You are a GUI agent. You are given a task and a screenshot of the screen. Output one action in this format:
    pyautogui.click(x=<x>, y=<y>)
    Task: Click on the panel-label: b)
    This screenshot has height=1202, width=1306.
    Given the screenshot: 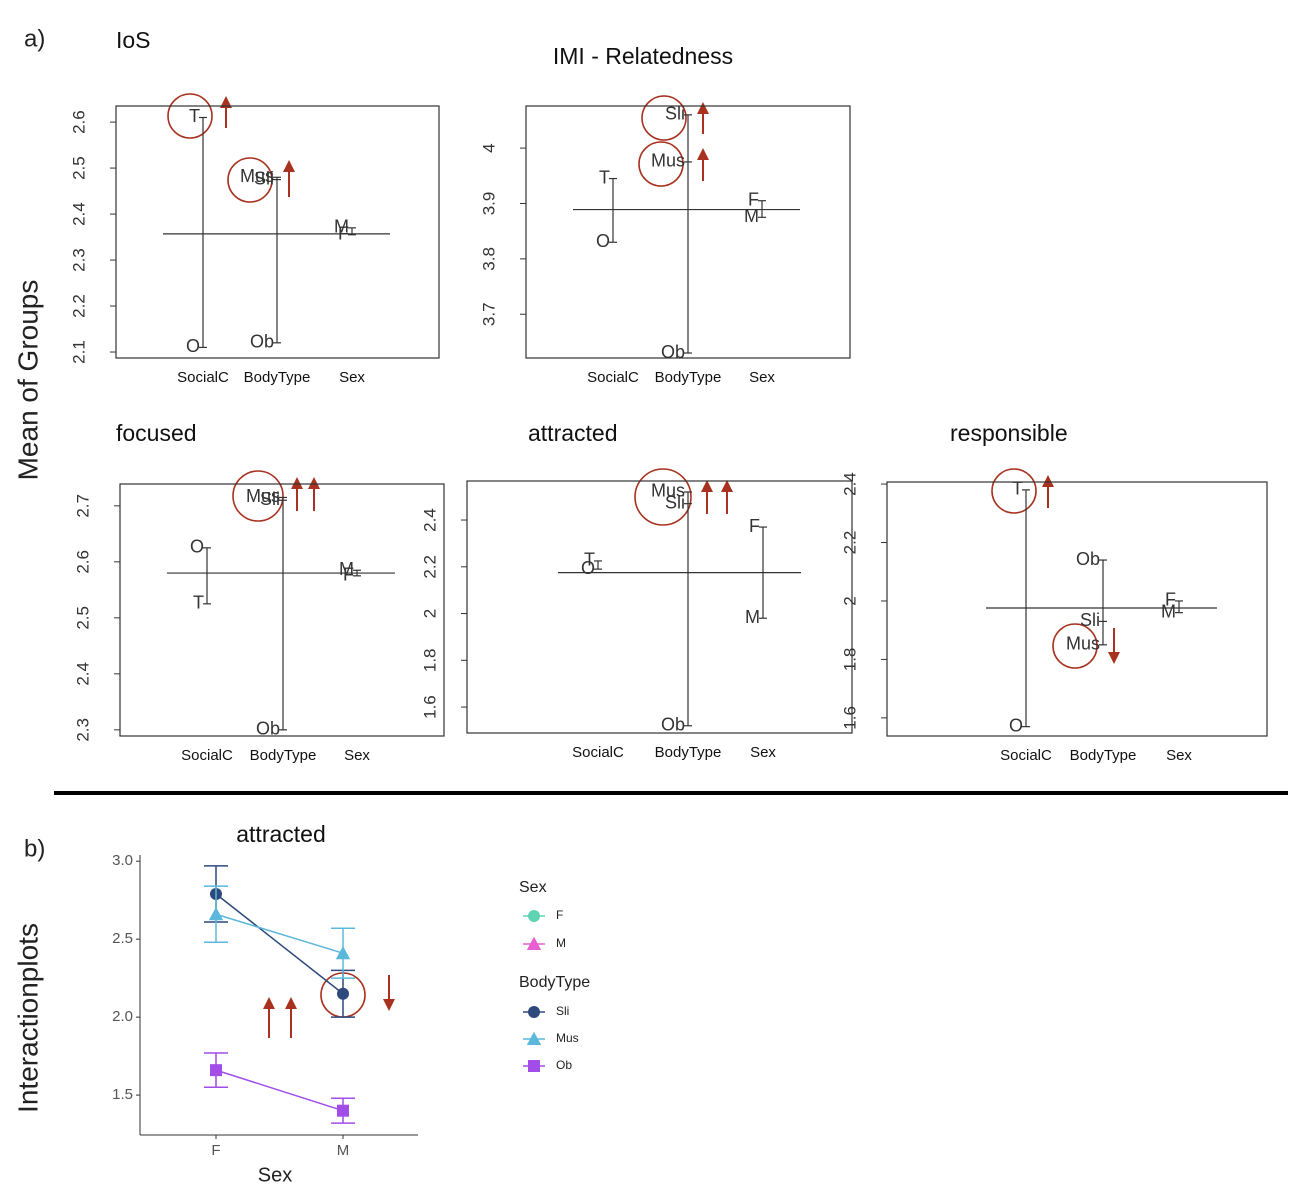 What is the action you would take?
    pyautogui.click(x=34, y=848)
    